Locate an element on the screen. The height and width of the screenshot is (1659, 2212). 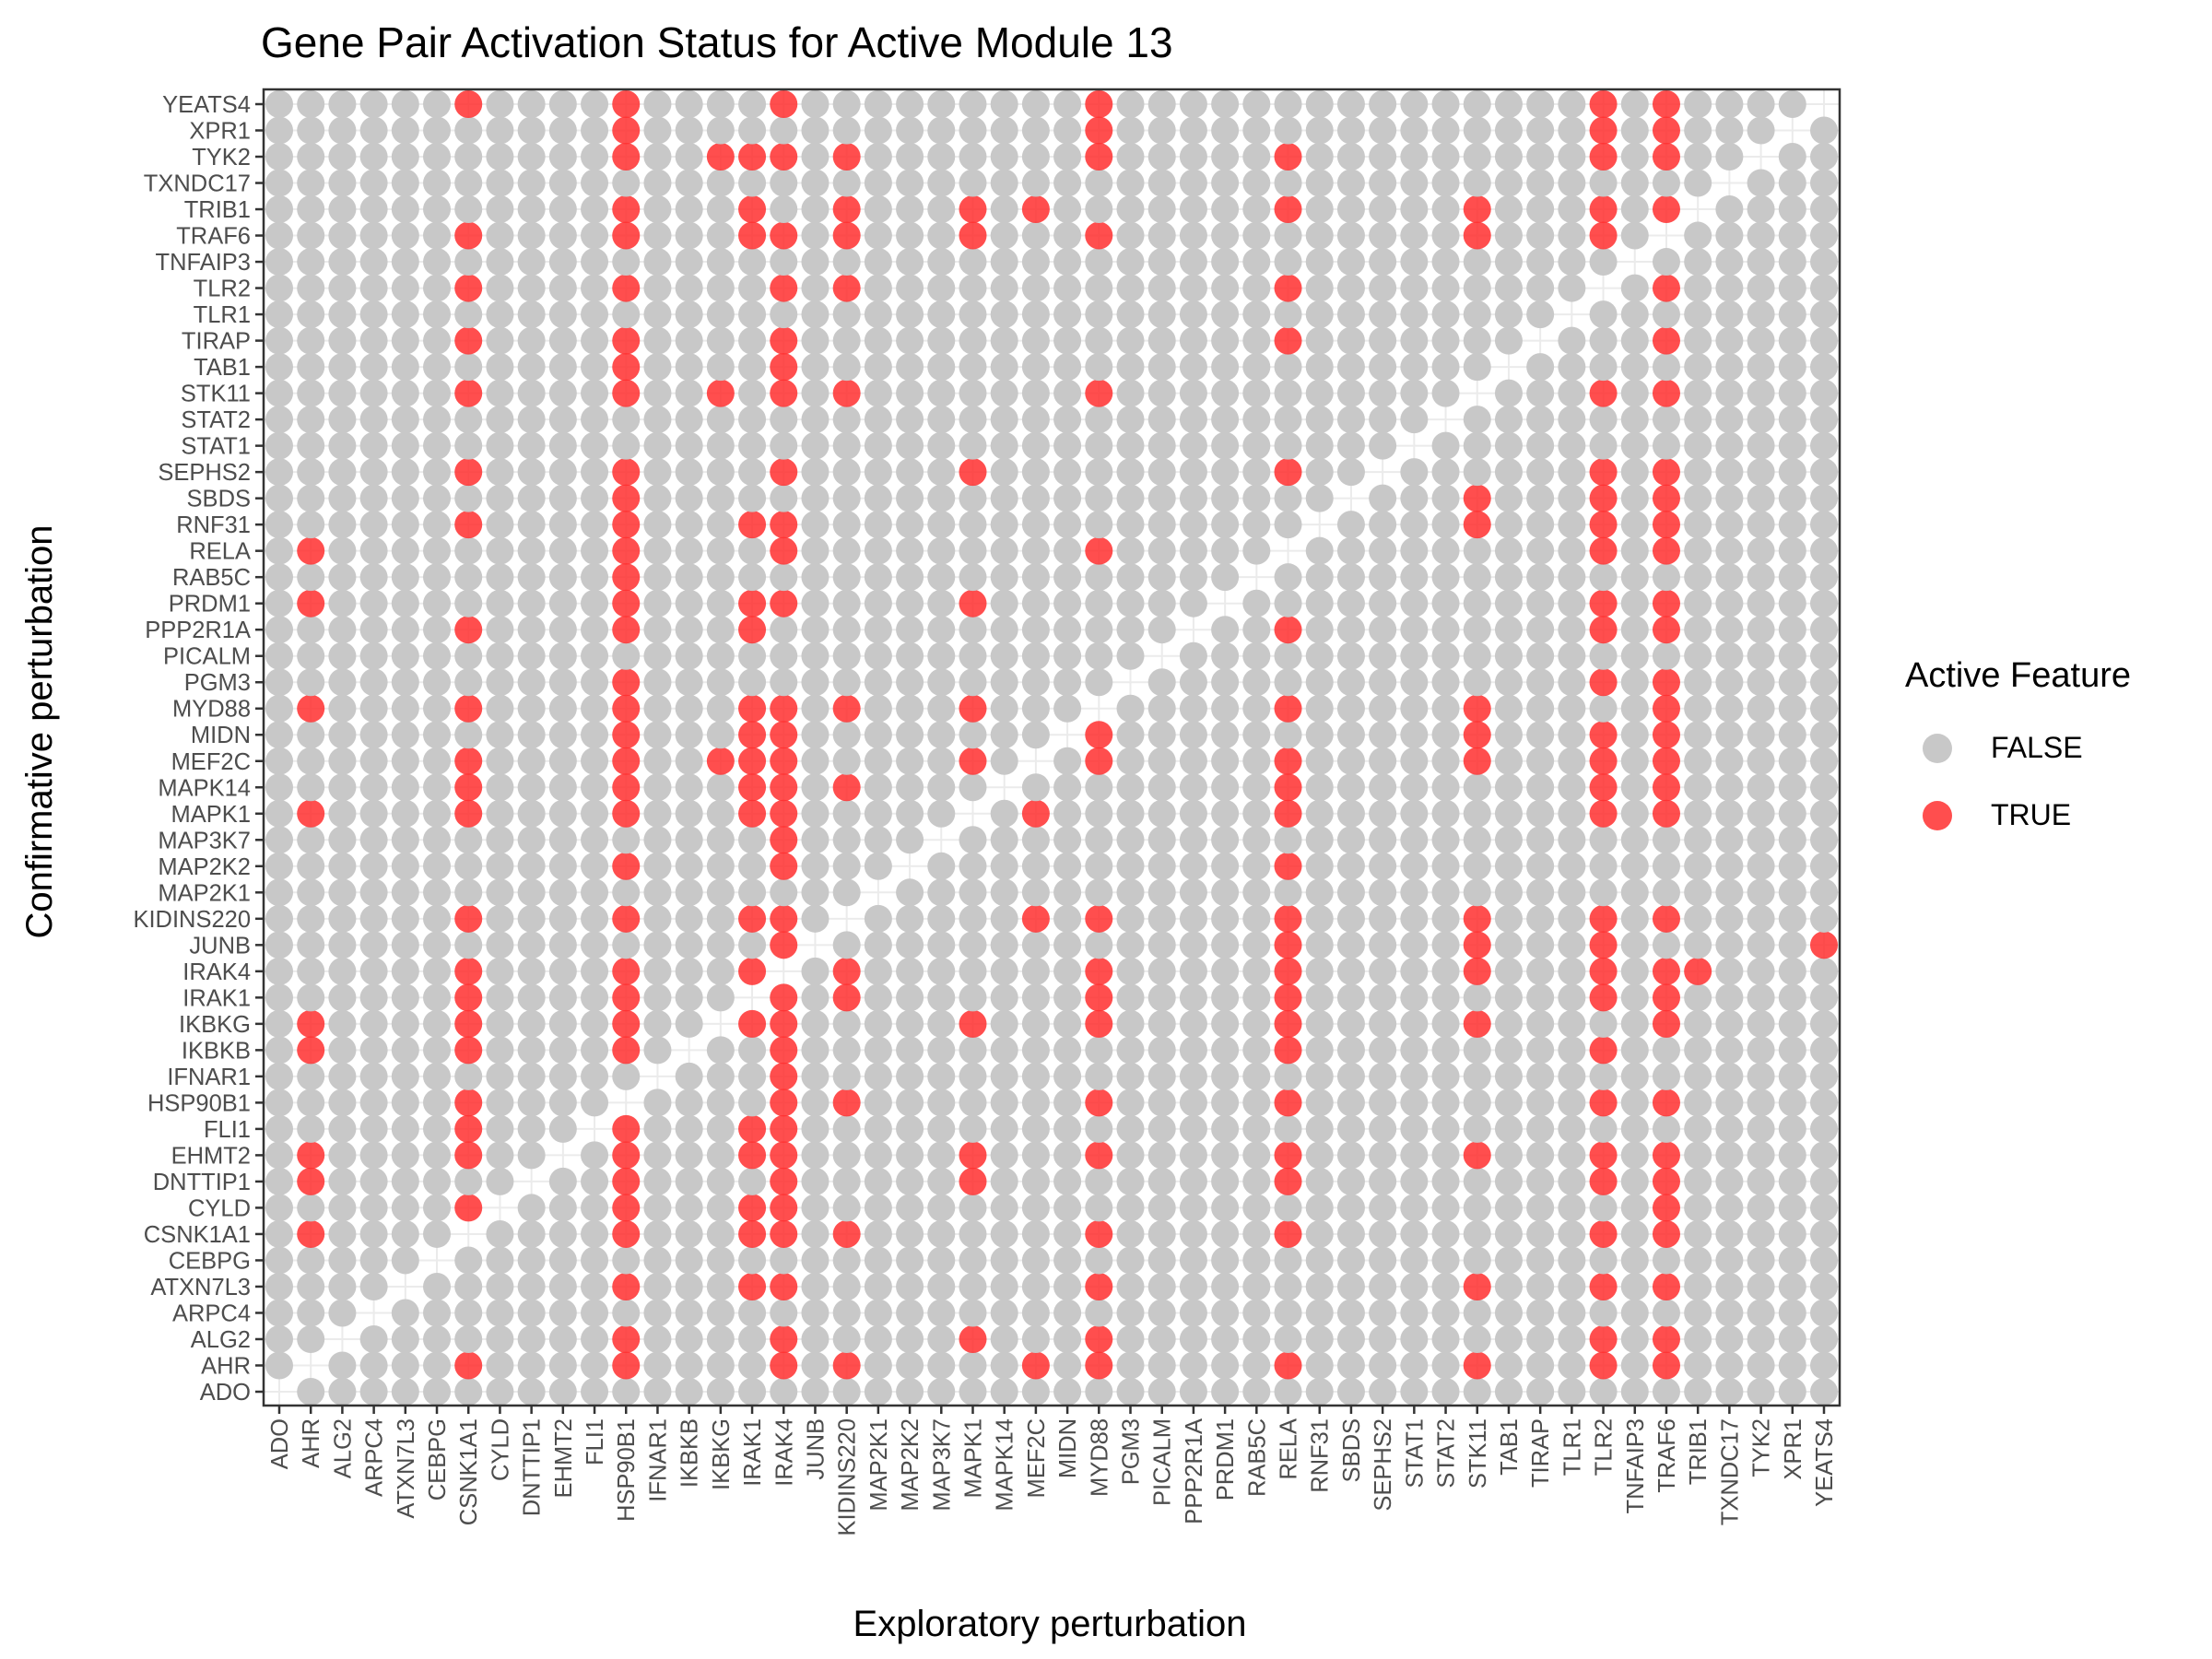
y-tick-label: SEPHS2 is located at coordinates (204, 473).